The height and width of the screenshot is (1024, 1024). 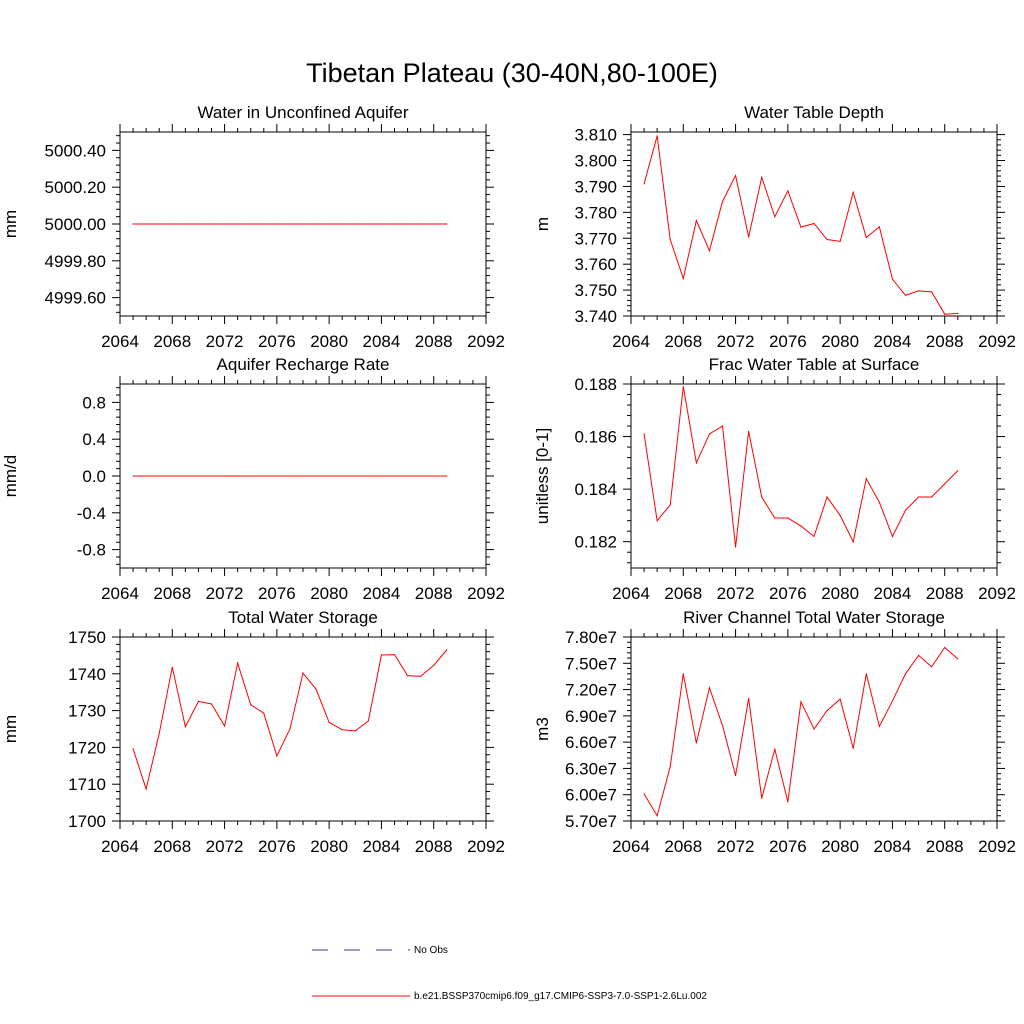 I want to click on y-tick-label: 0.0, so click(x=94, y=476).